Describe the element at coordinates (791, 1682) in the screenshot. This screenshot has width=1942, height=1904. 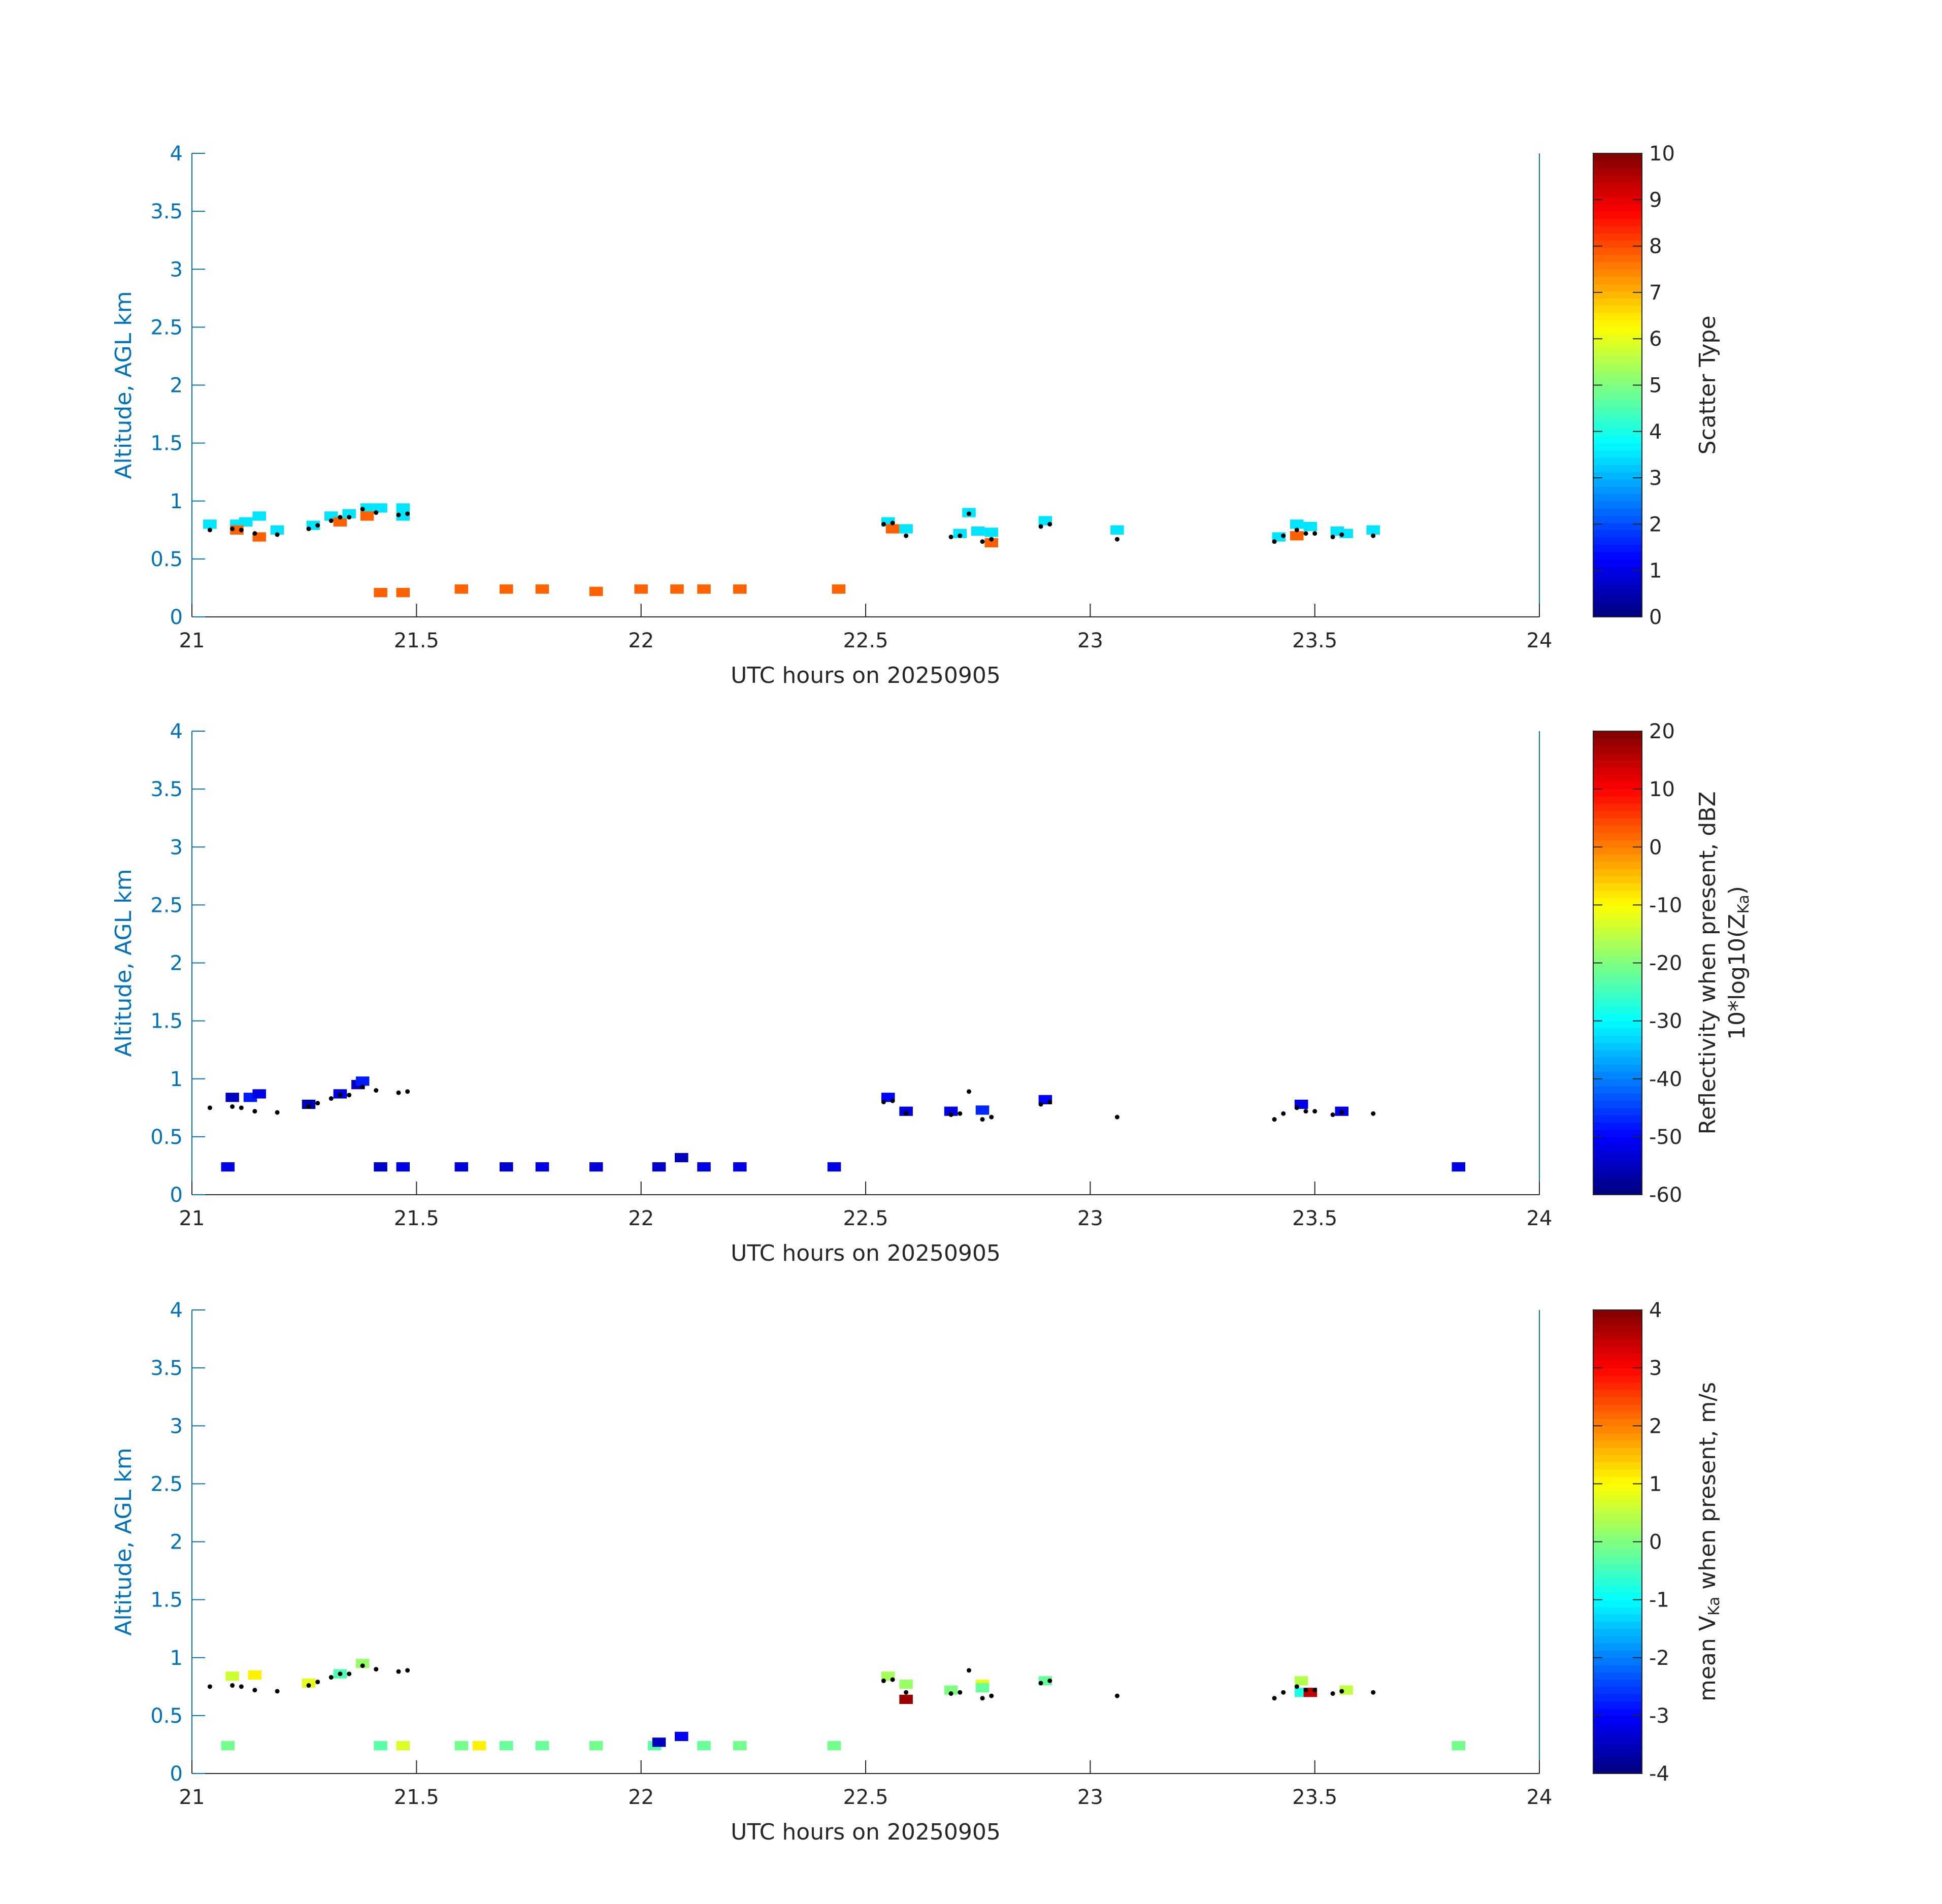
I see `point-markers` at that location.